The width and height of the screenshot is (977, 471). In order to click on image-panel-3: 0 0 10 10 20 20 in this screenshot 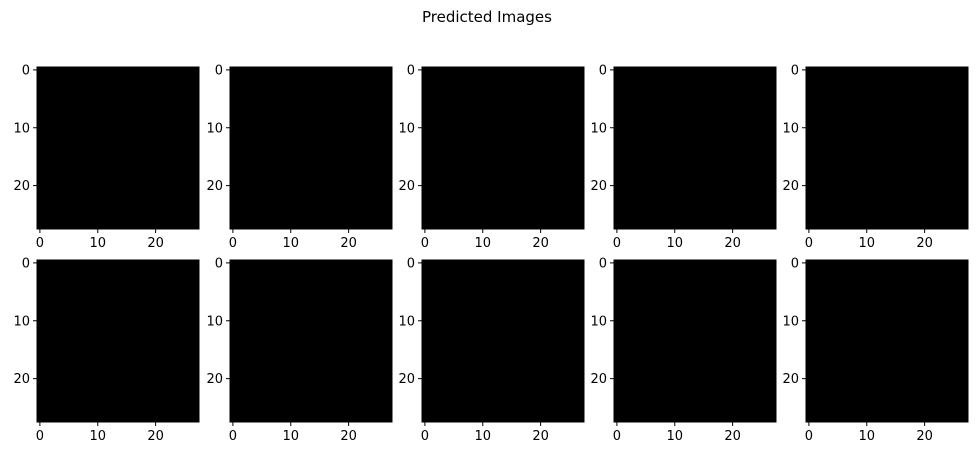, I will do `click(683, 157)`.